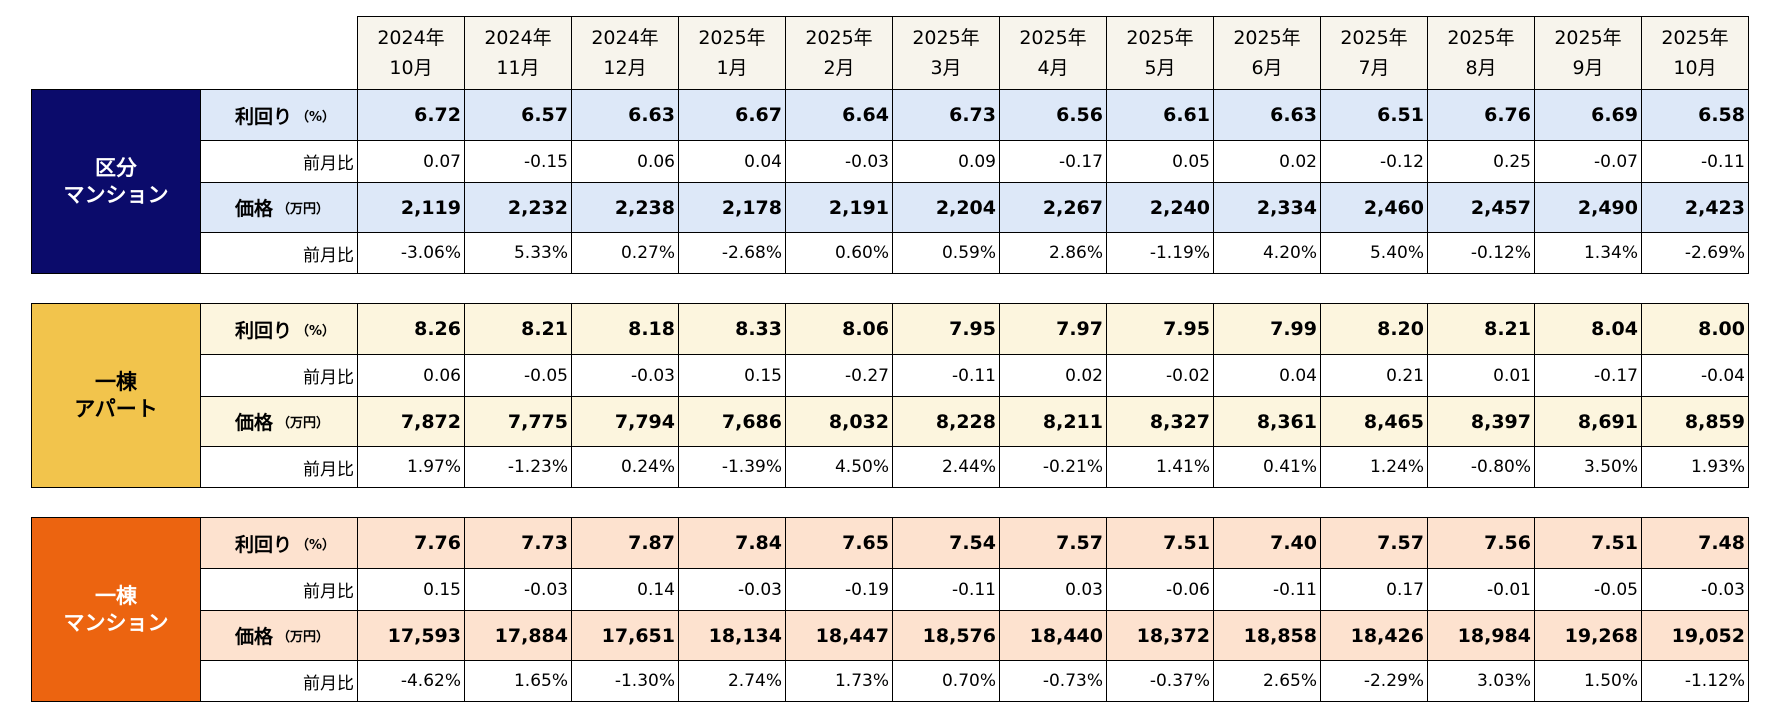 Image resolution: width=1768 pixels, height=710 pixels. Describe the element at coordinates (1695, 53) in the screenshot. I see `header-cell: 2025年 10月` at that location.